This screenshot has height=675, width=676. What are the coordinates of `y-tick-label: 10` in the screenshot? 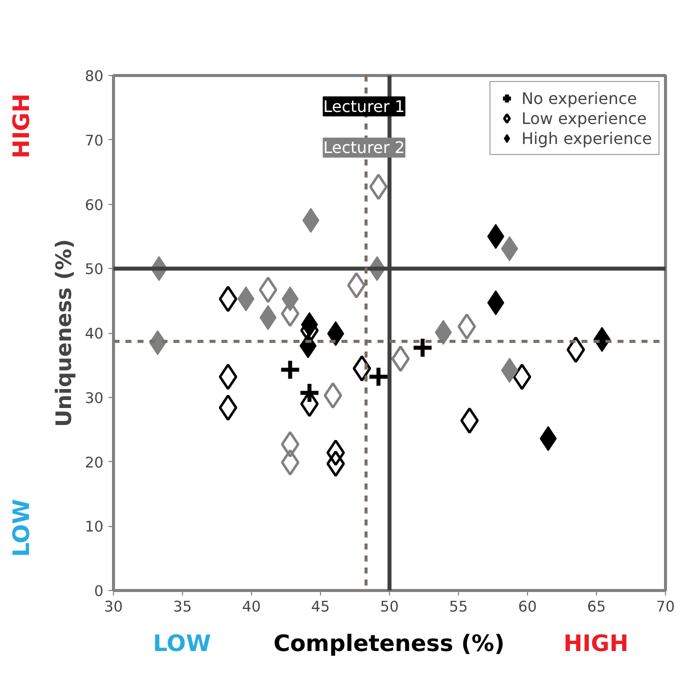 It's located at (94, 527).